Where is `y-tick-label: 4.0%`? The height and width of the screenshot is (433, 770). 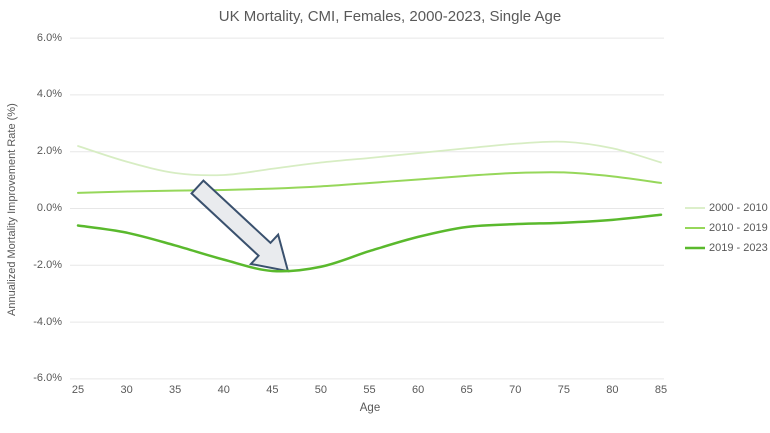 y-tick-label: 4.0% is located at coordinates (49, 94).